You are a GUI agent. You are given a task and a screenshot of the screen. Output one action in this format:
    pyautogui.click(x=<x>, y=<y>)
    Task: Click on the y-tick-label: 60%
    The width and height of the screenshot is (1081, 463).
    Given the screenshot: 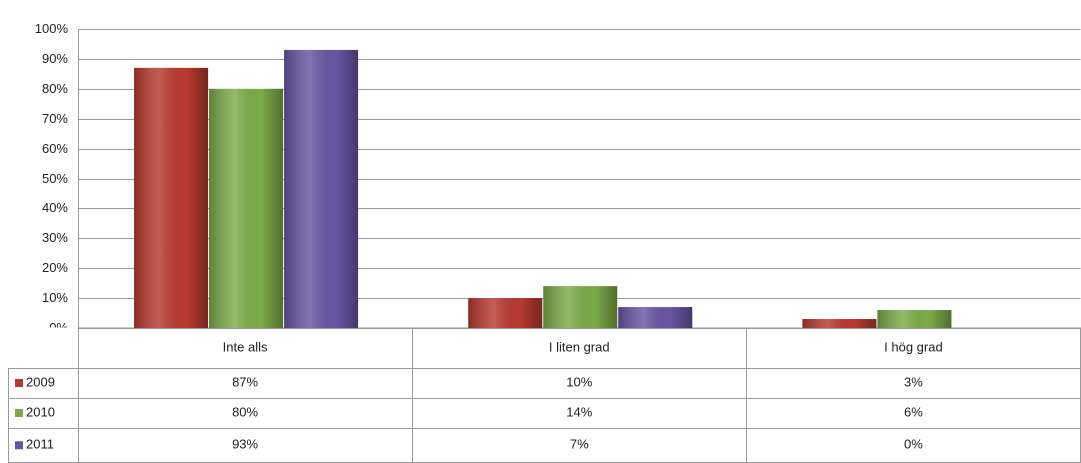 What is the action you would take?
    pyautogui.click(x=55, y=148)
    